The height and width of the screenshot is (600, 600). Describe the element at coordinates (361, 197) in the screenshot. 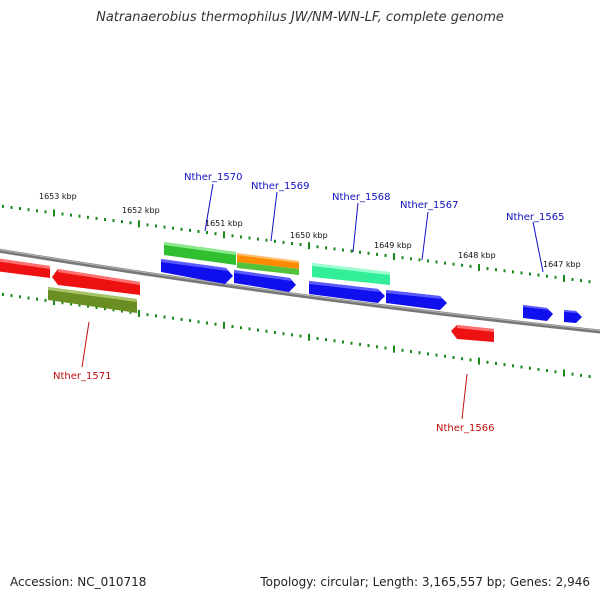

I see `gene-label-1568: Nther_1568` at that location.